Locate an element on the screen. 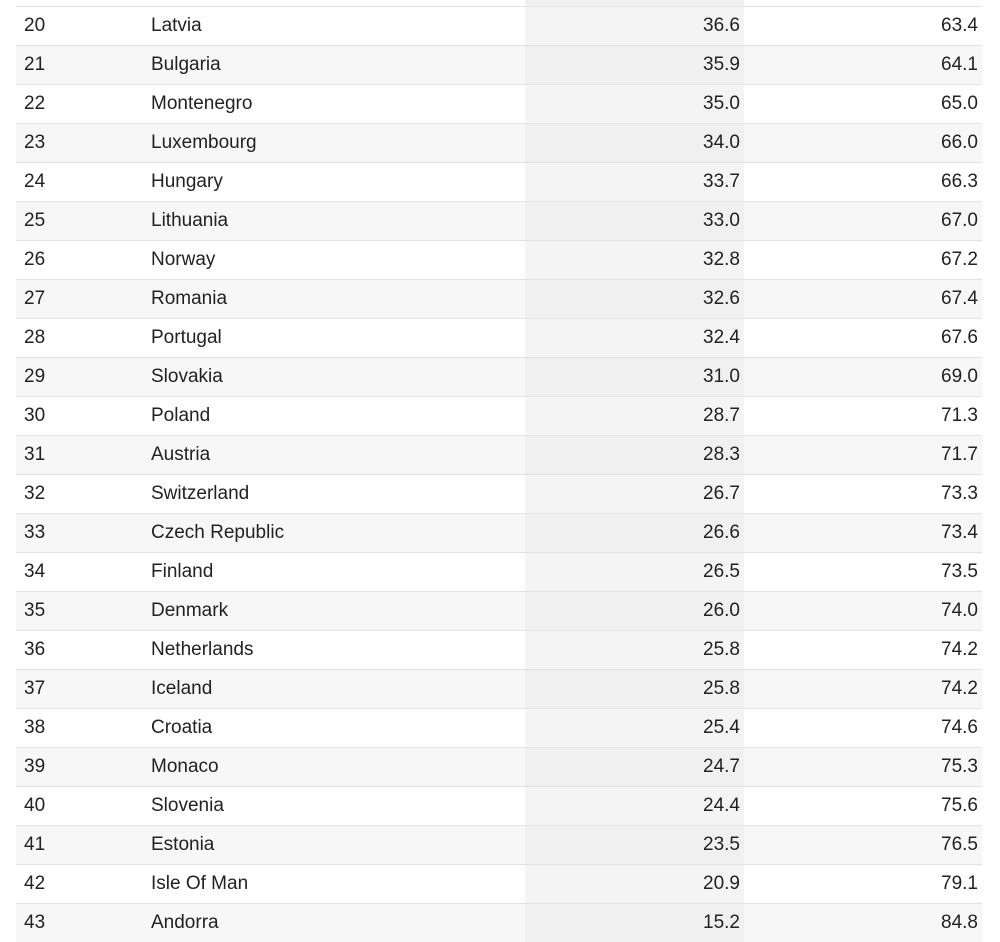 The image size is (1000, 942). table-row: 42 Isle Of Man 20.9 79.1 is located at coordinates (499, 884).